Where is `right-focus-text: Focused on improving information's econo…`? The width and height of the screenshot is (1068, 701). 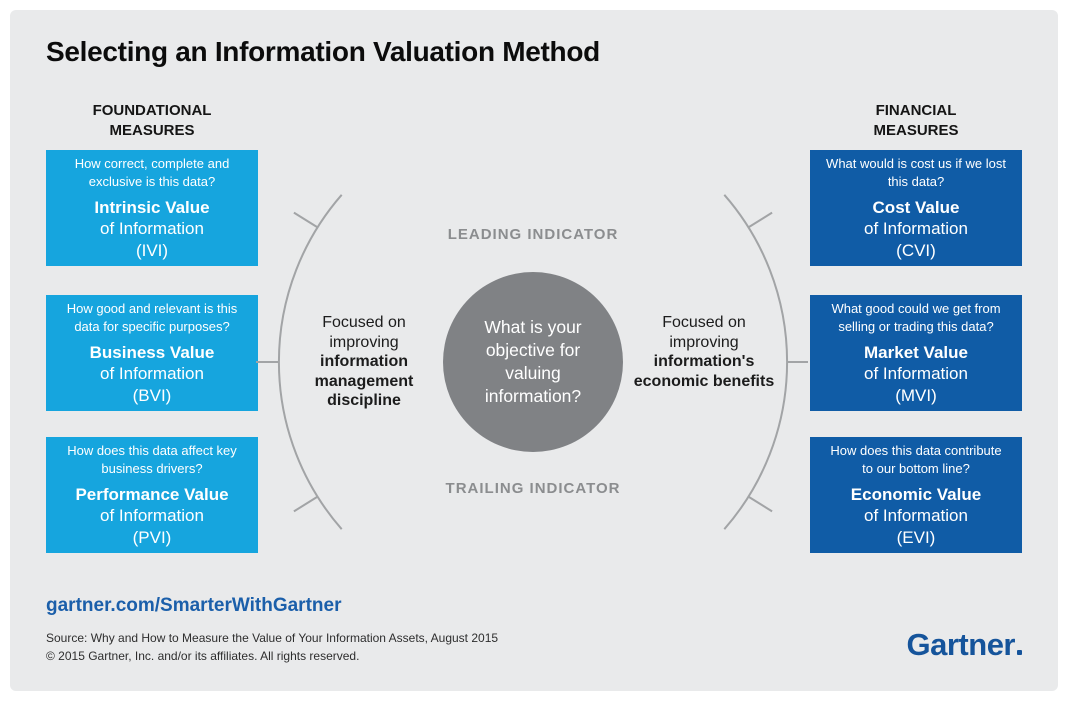
right-focus-text: Focused on improving information's econo… is located at coordinates (704, 352).